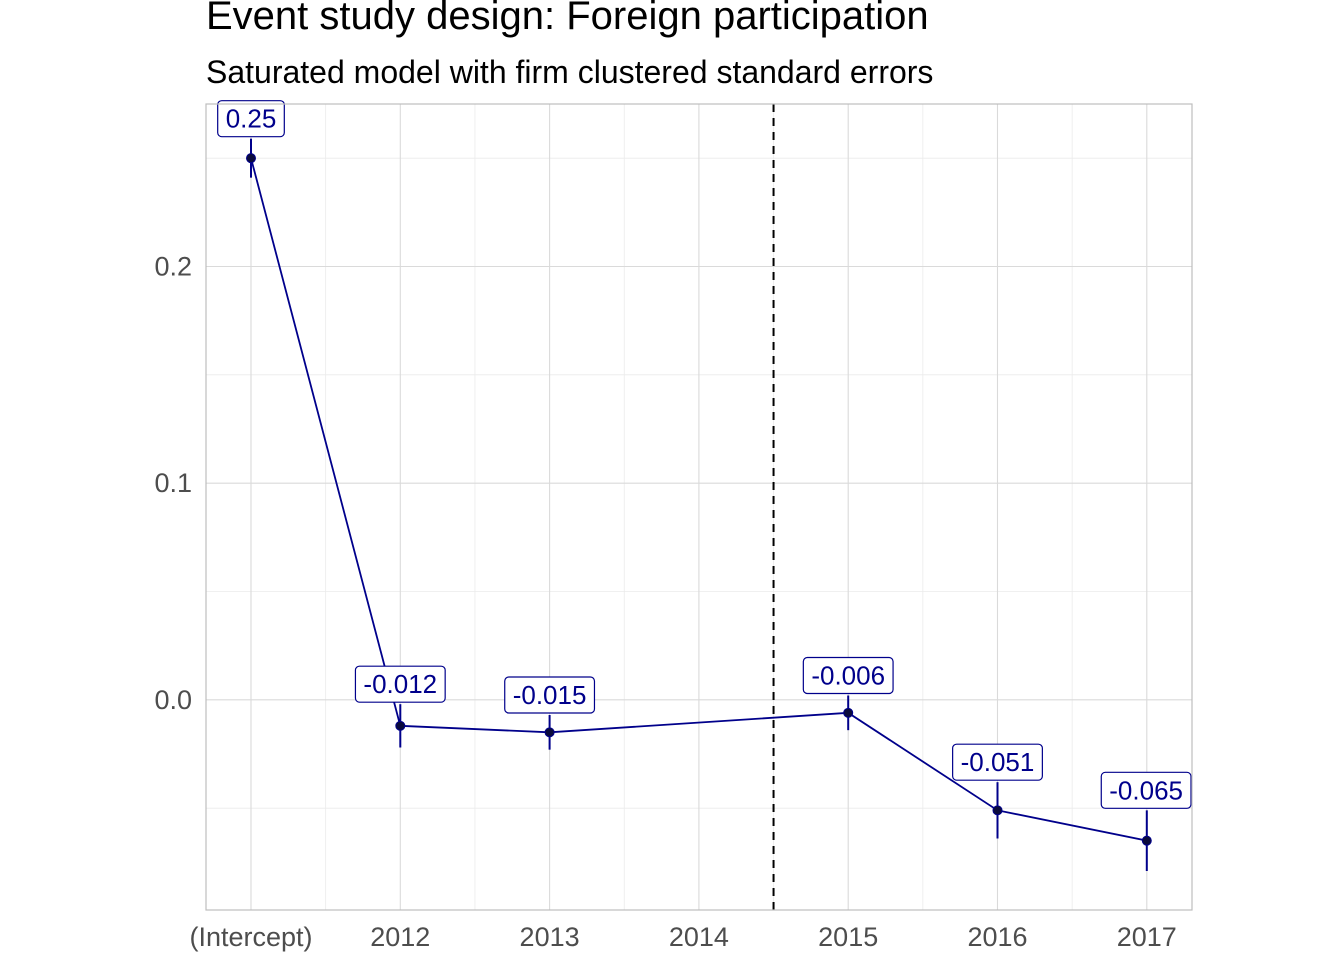 This screenshot has height=960, width=1344. I want to click on x-tick-label: (Intercept), so click(250, 937).